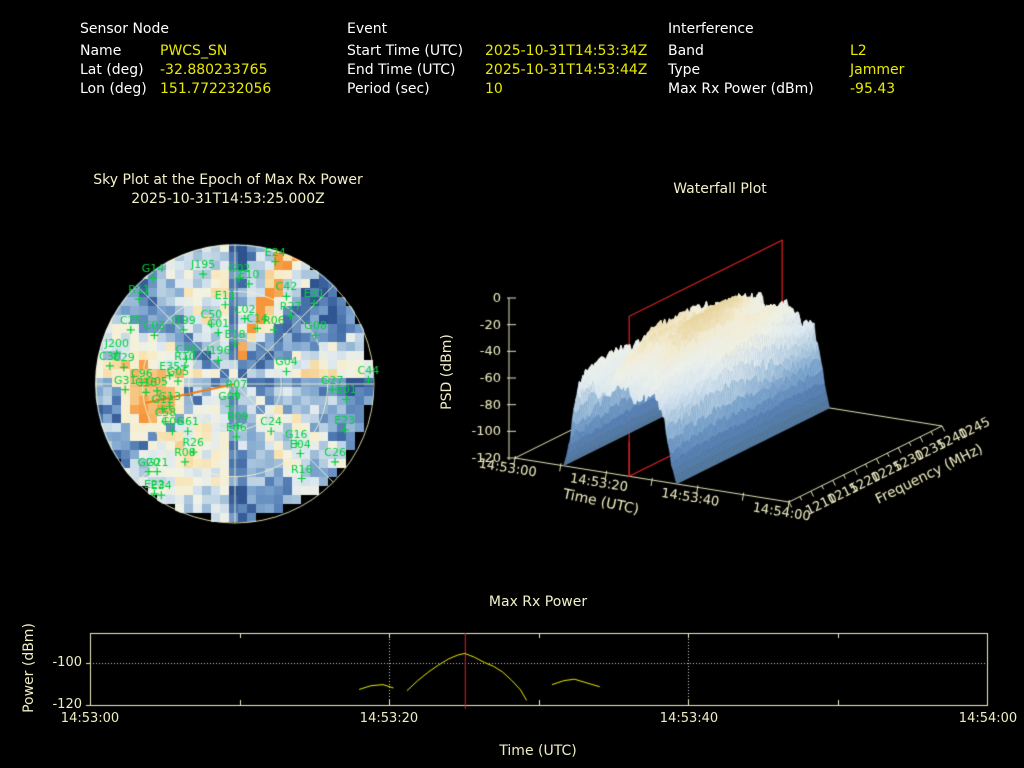 Image resolution: width=1024 pixels, height=768 pixels. Describe the element at coordinates (988, 718) in the screenshot. I see `power-xtick-3: 14:54:00` at that location.